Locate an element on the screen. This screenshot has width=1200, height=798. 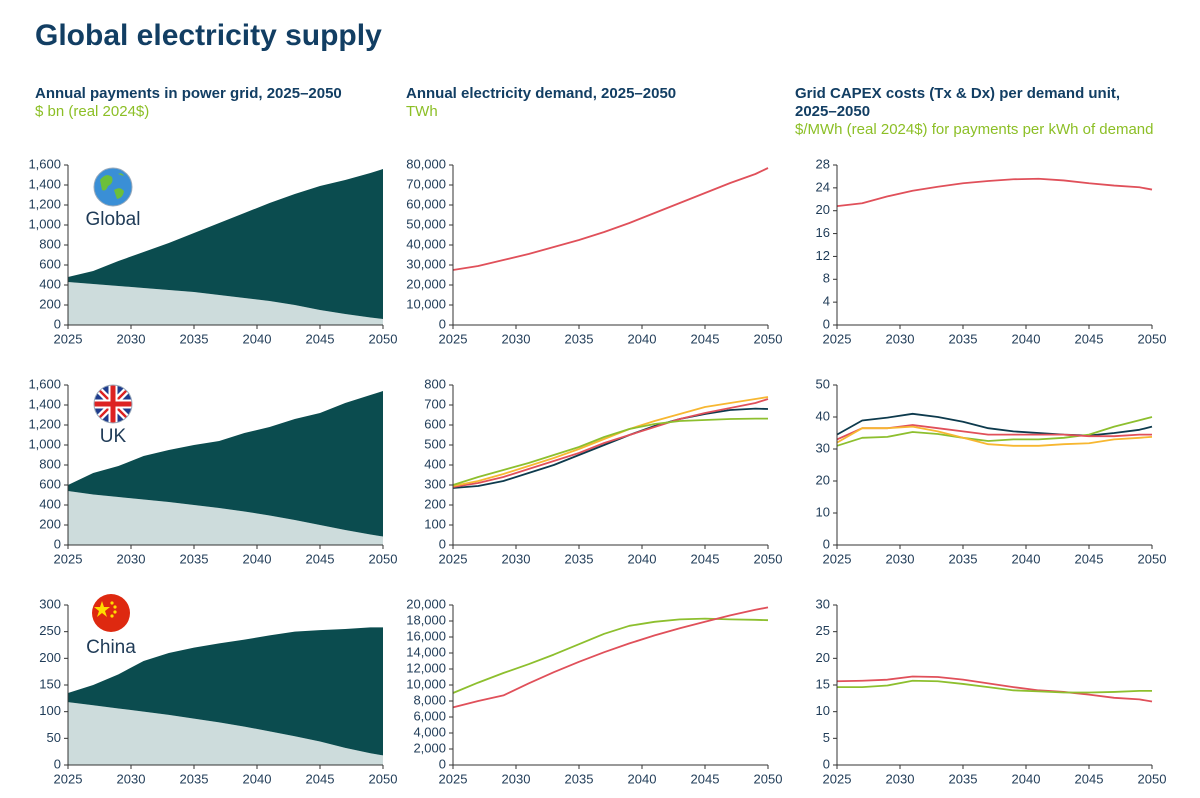
column-subtitle: TWh is located at coordinates (422, 111).